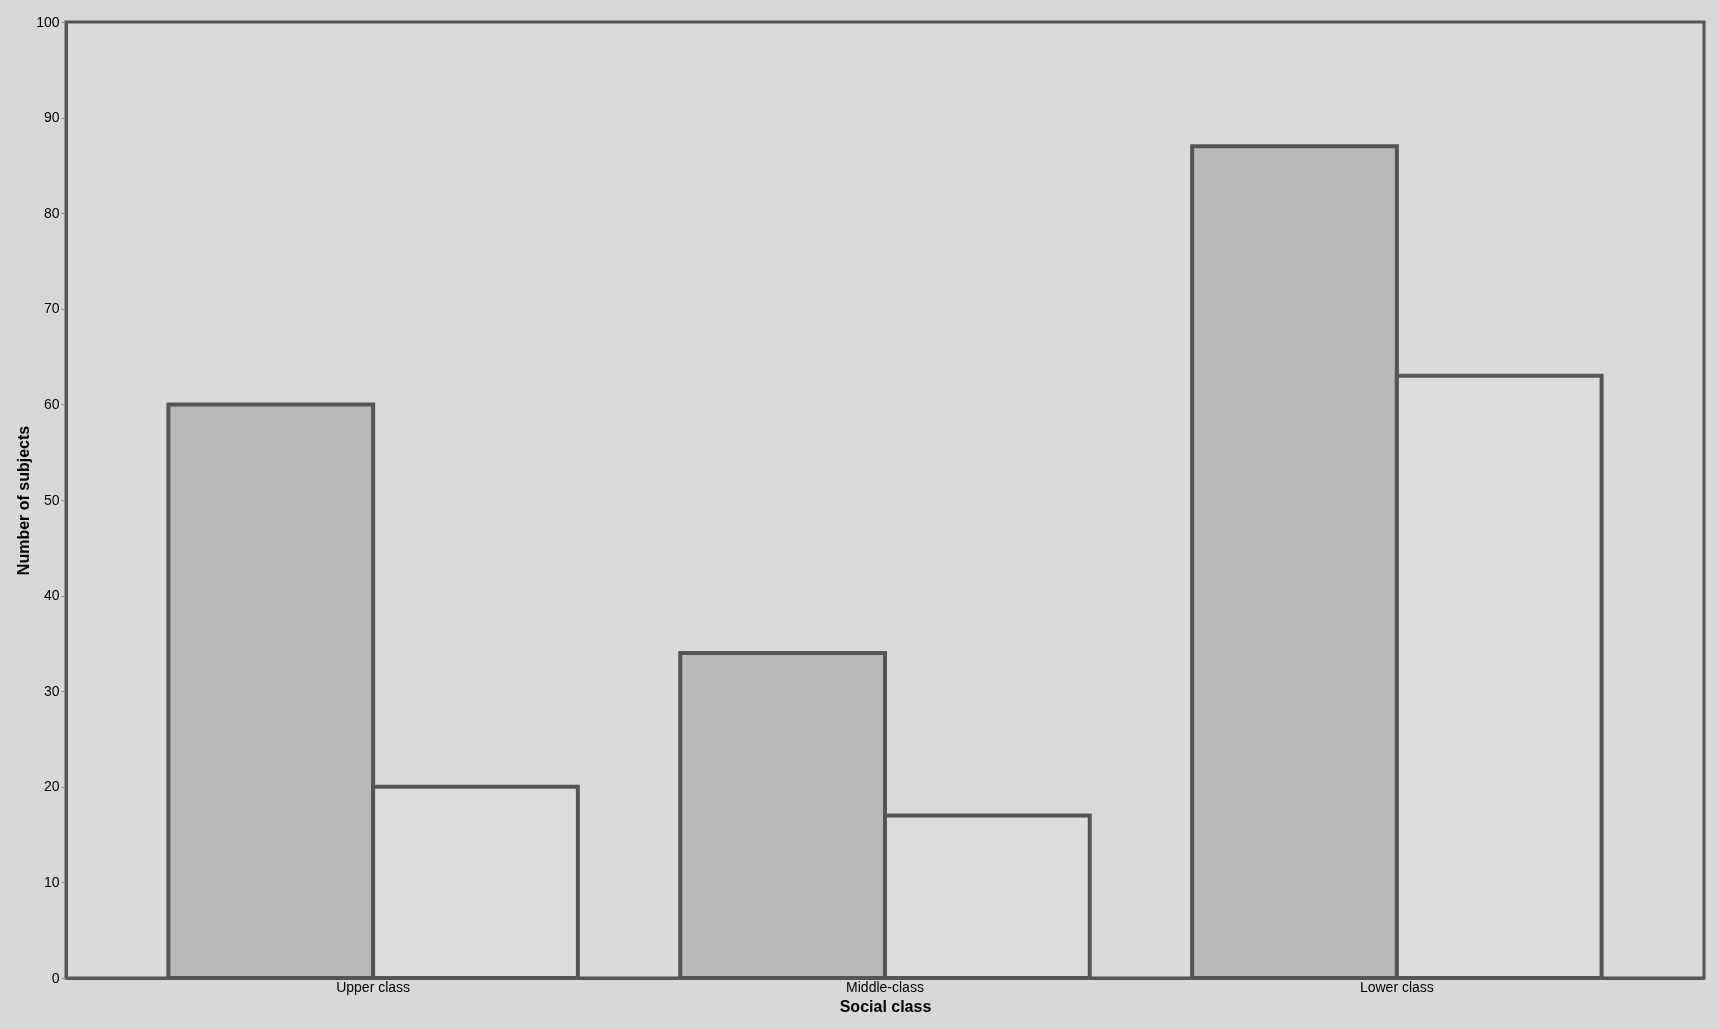 This screenshot has width=1719, height=1029. I want to click on y-tick-label: 0, so click(55, 977).